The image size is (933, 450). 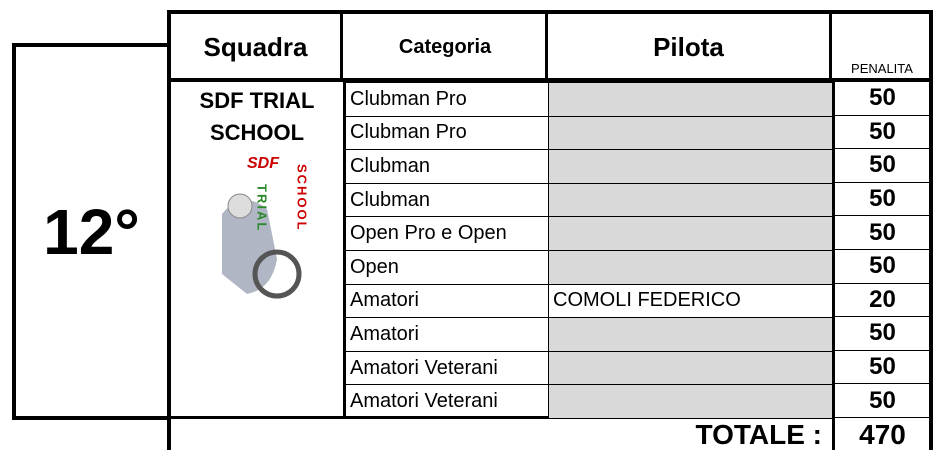 I want to click on total-value: 470, so click(x=882, y=434).